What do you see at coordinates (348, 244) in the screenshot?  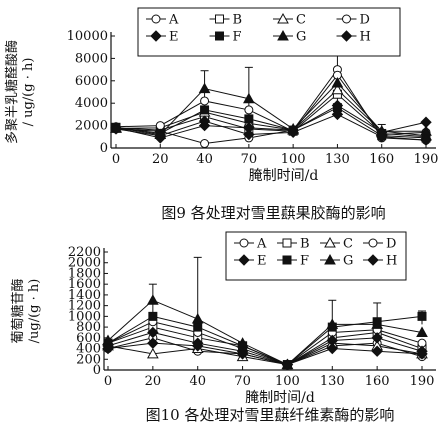 I see `legend-label-C: C` at bounding box center [348, 244].